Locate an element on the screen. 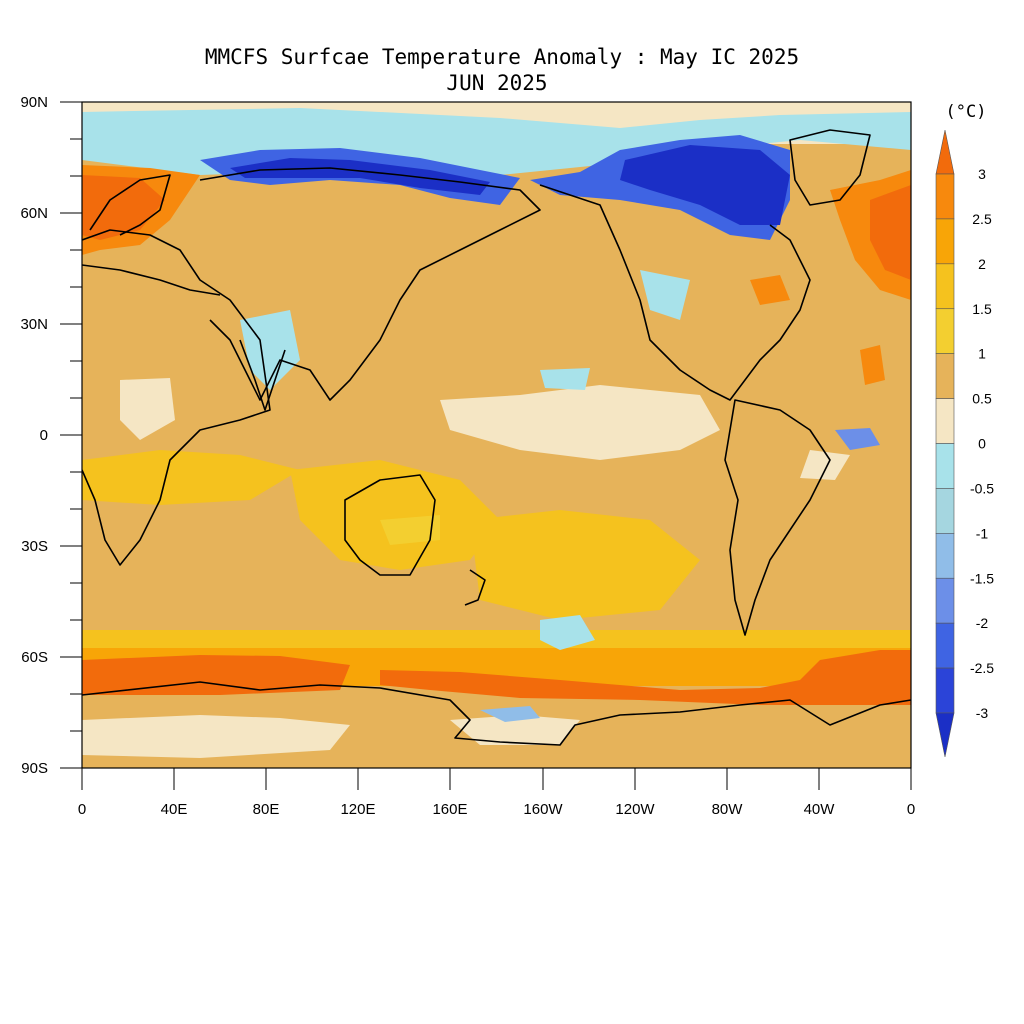  lon-axis: 0 40E 80E 120E 160E 160W 120W 80W 40W 0 is located at coordinates (496, 793).